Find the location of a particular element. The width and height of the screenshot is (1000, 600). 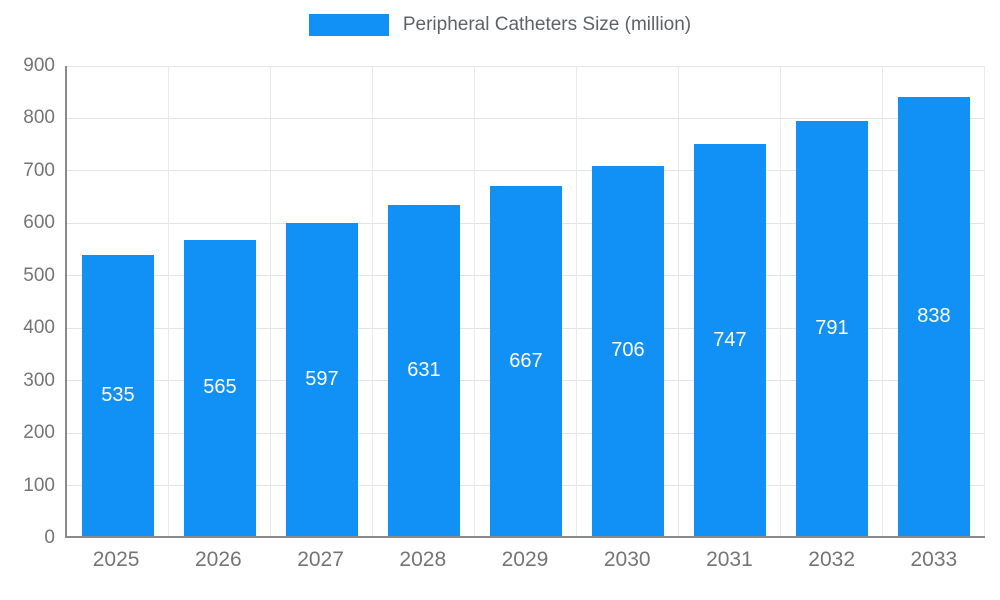

bar-value-label: 565 is located at coordinates (220, 387).